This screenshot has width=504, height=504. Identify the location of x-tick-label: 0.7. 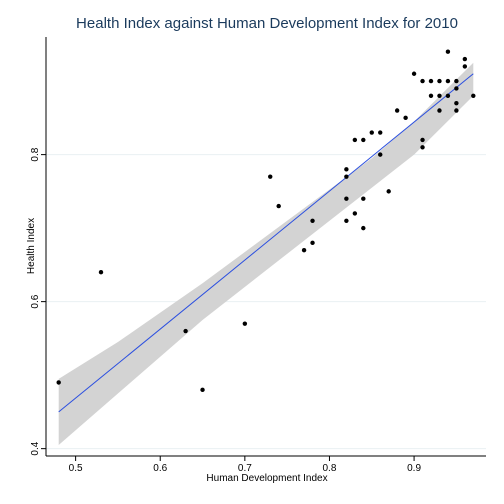
(245, 468).